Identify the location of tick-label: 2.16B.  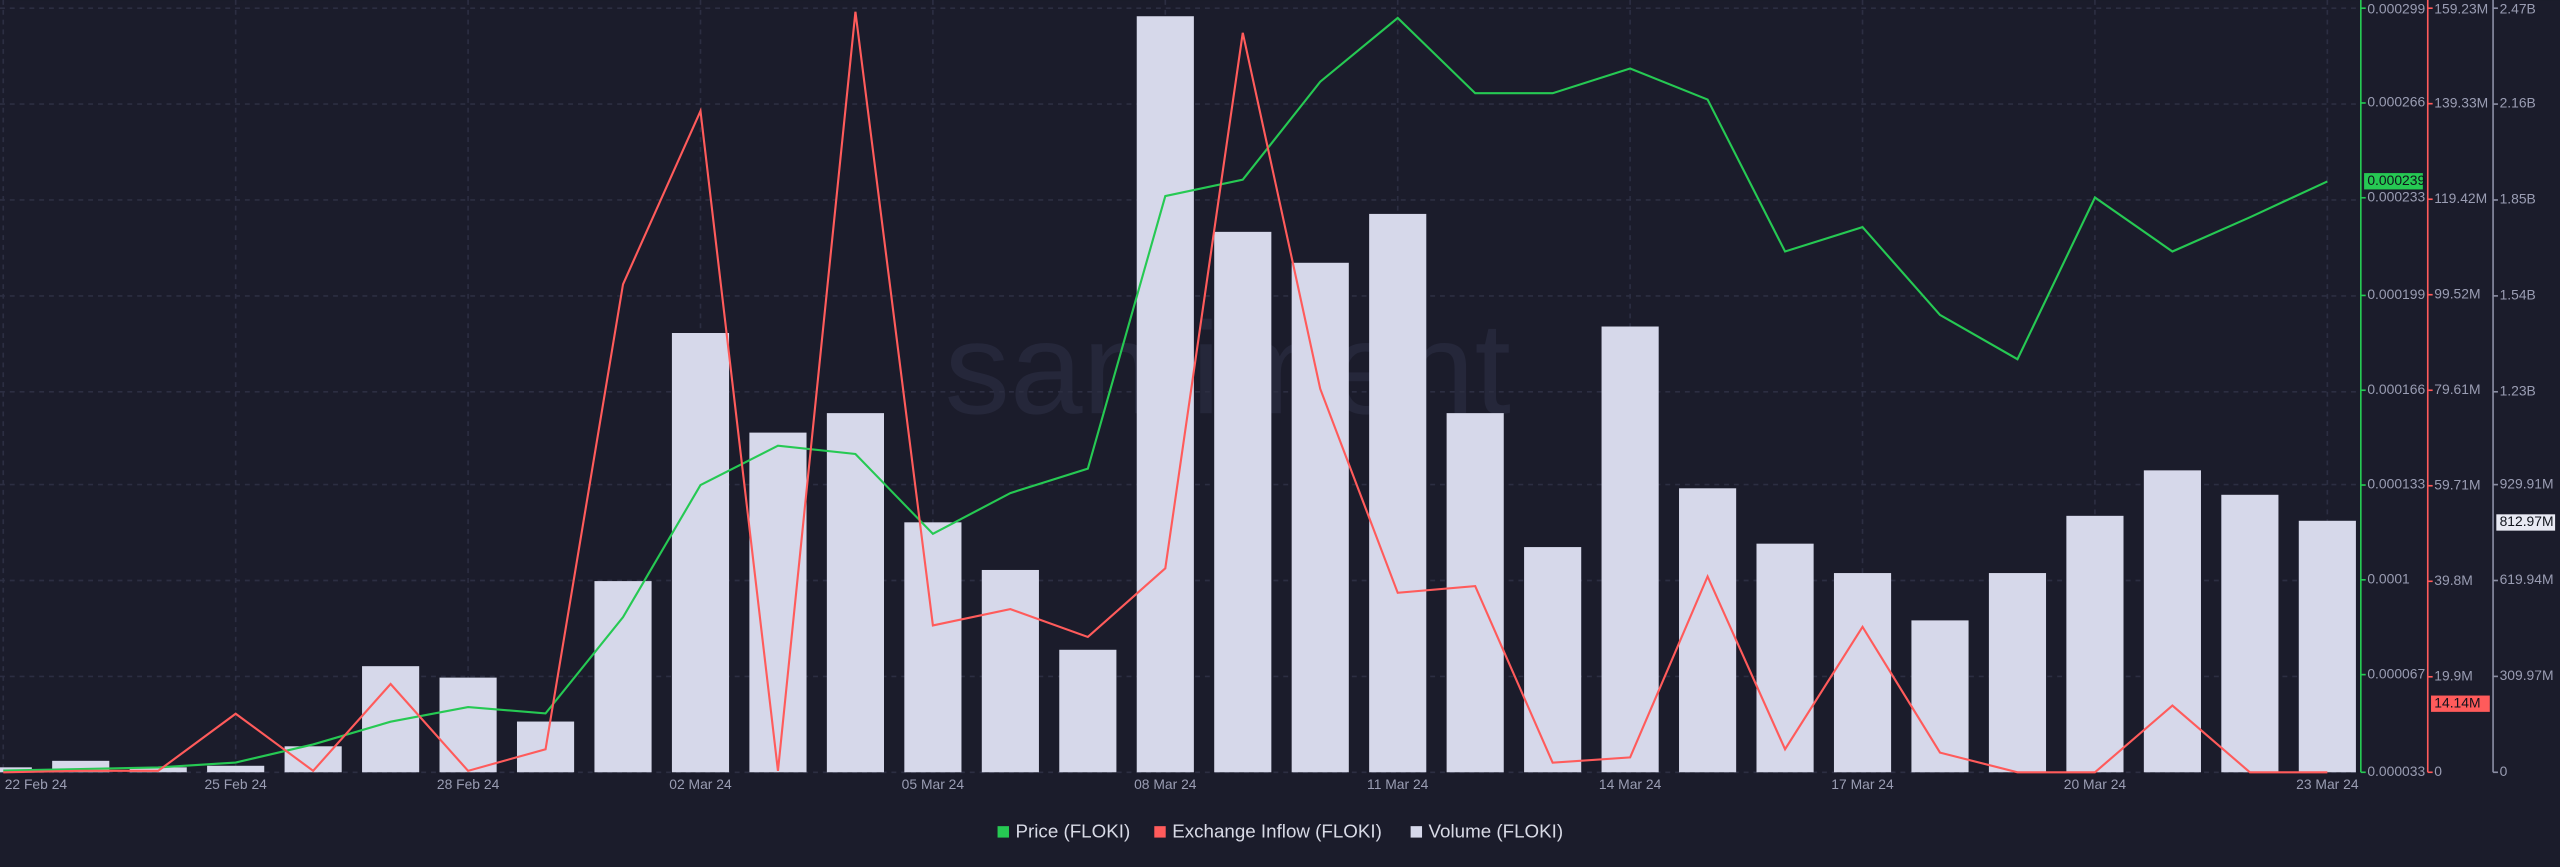
(2518, 103).